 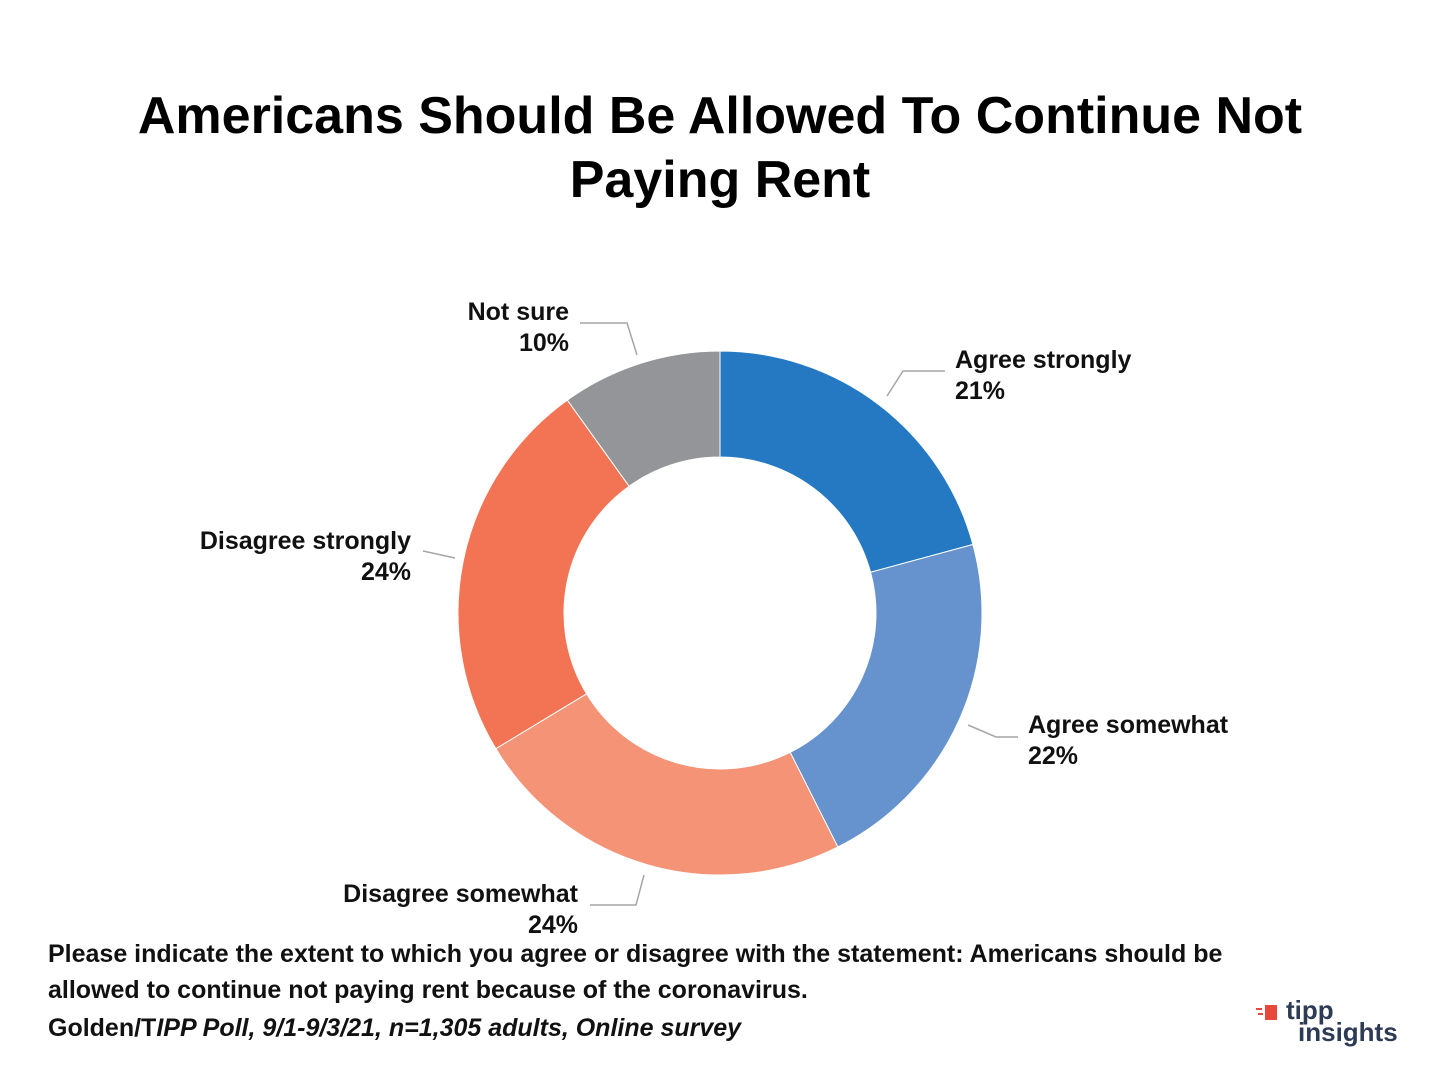 What do you see at coordinates (386, 572) in the screenshot?
I see `slice-value-disagree-strongly: 24%` at bounding box center [386, 572].